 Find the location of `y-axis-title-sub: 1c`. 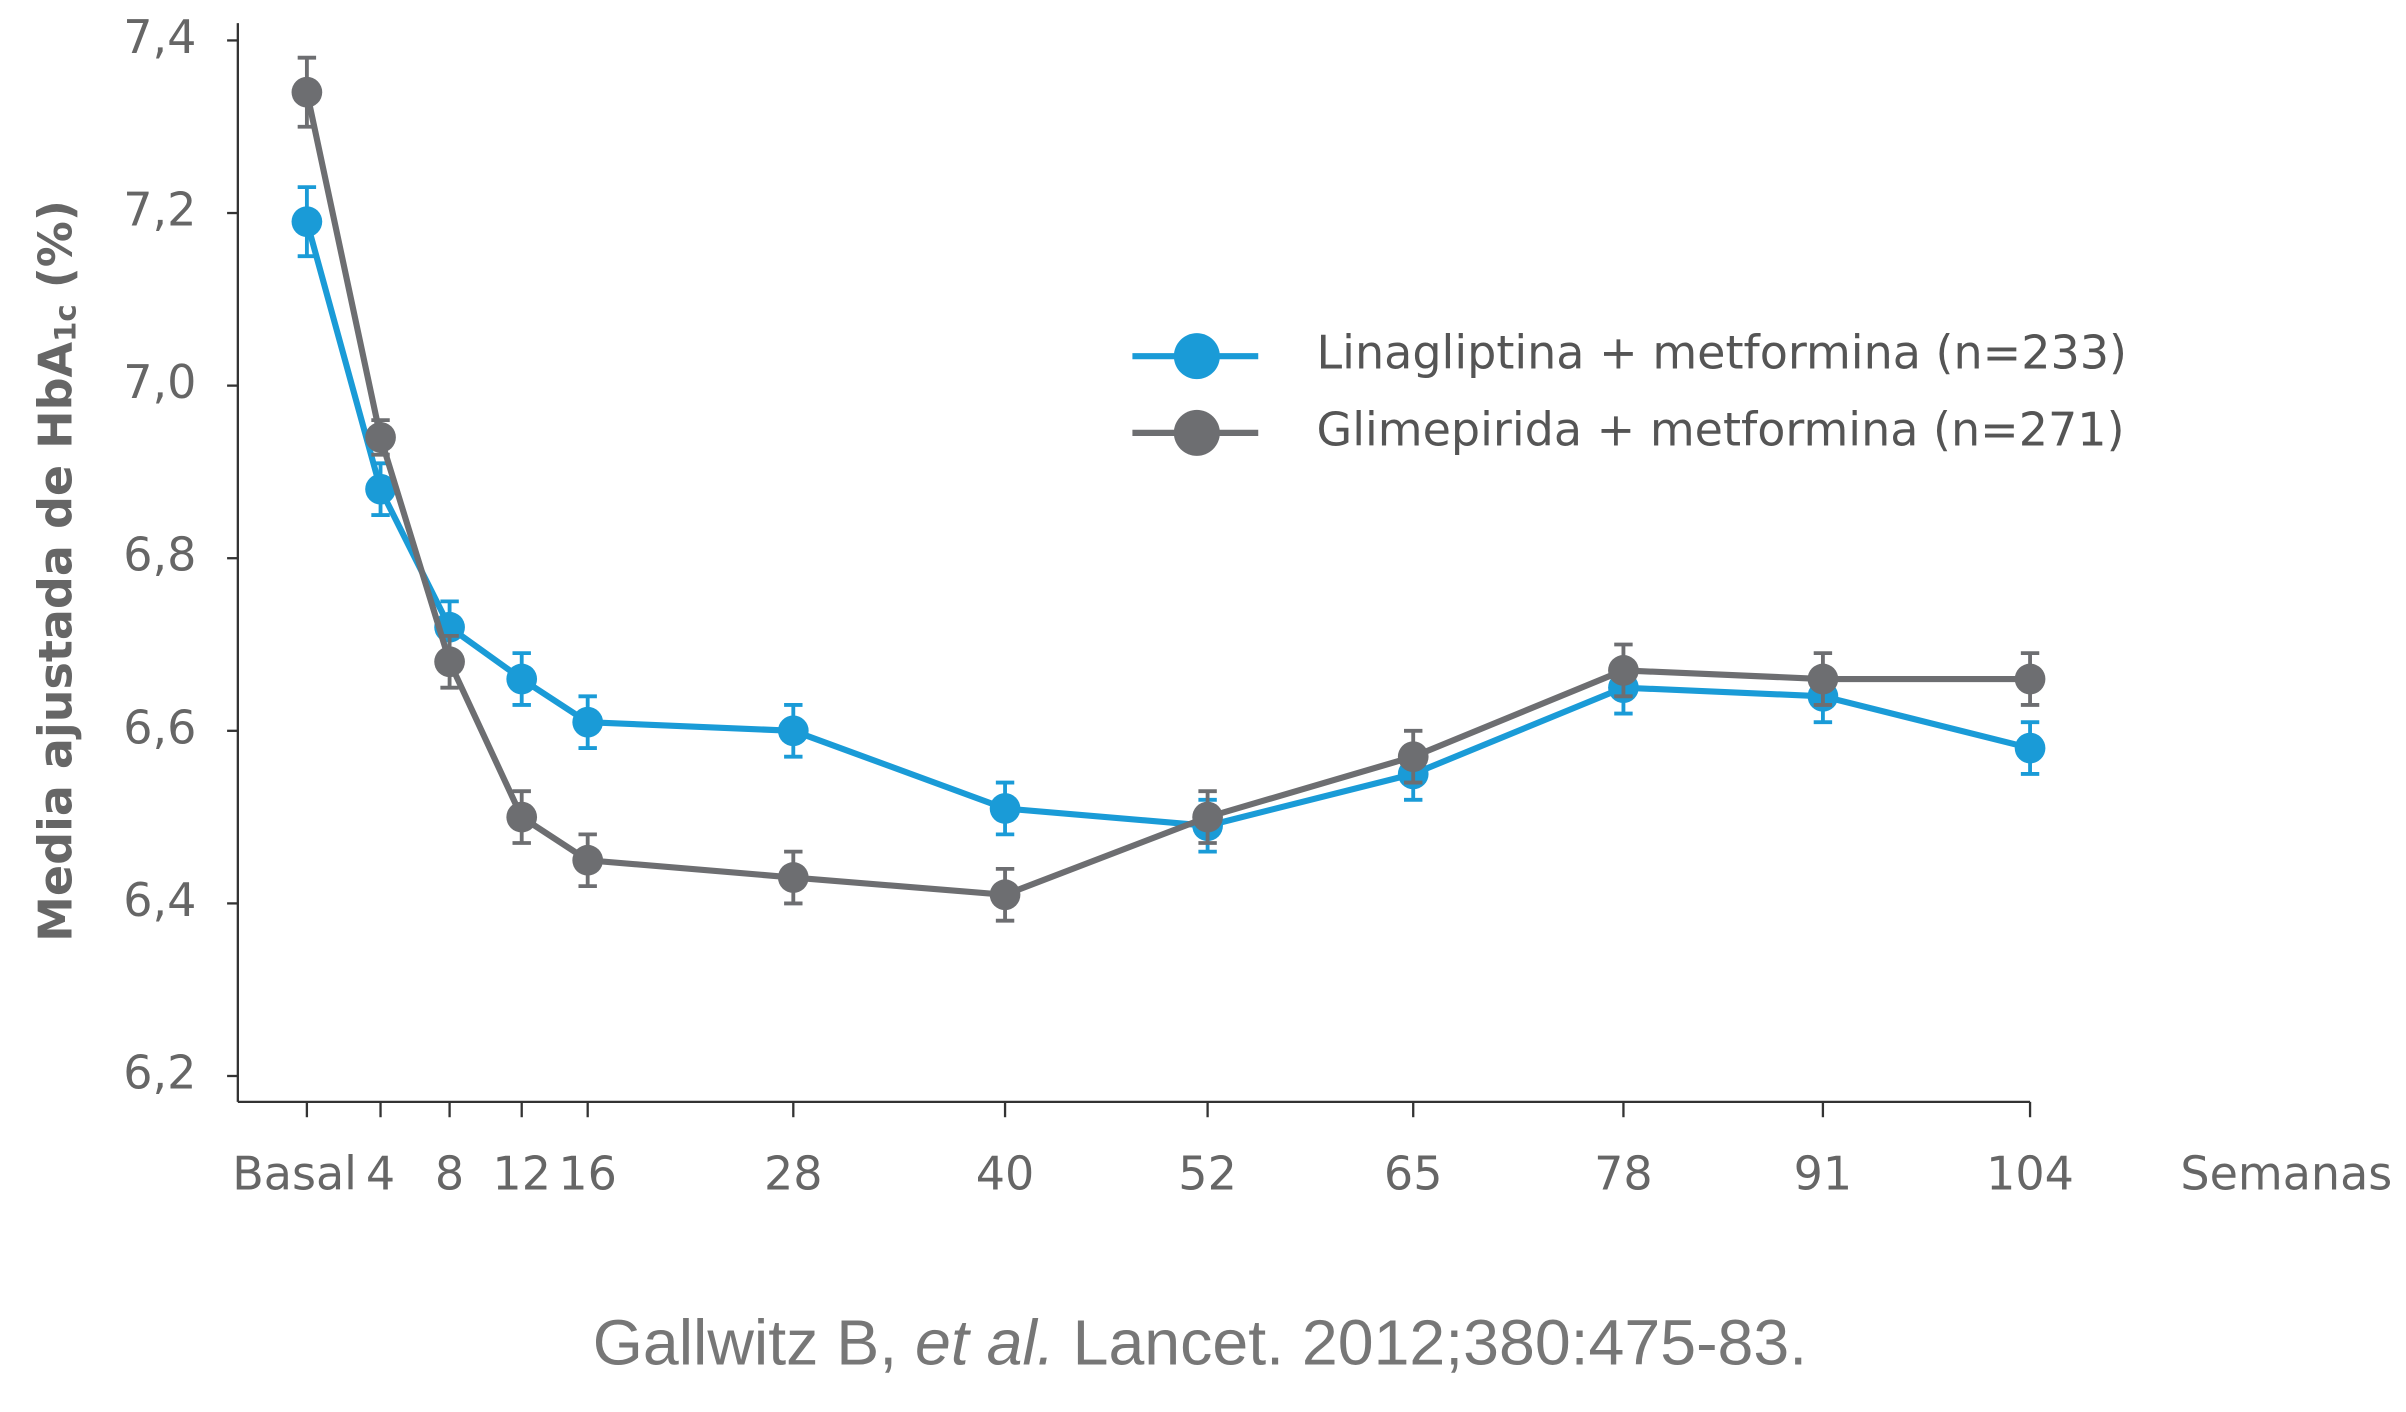

y-axis-title-sub: 1c is located at coordinates (66, 323).